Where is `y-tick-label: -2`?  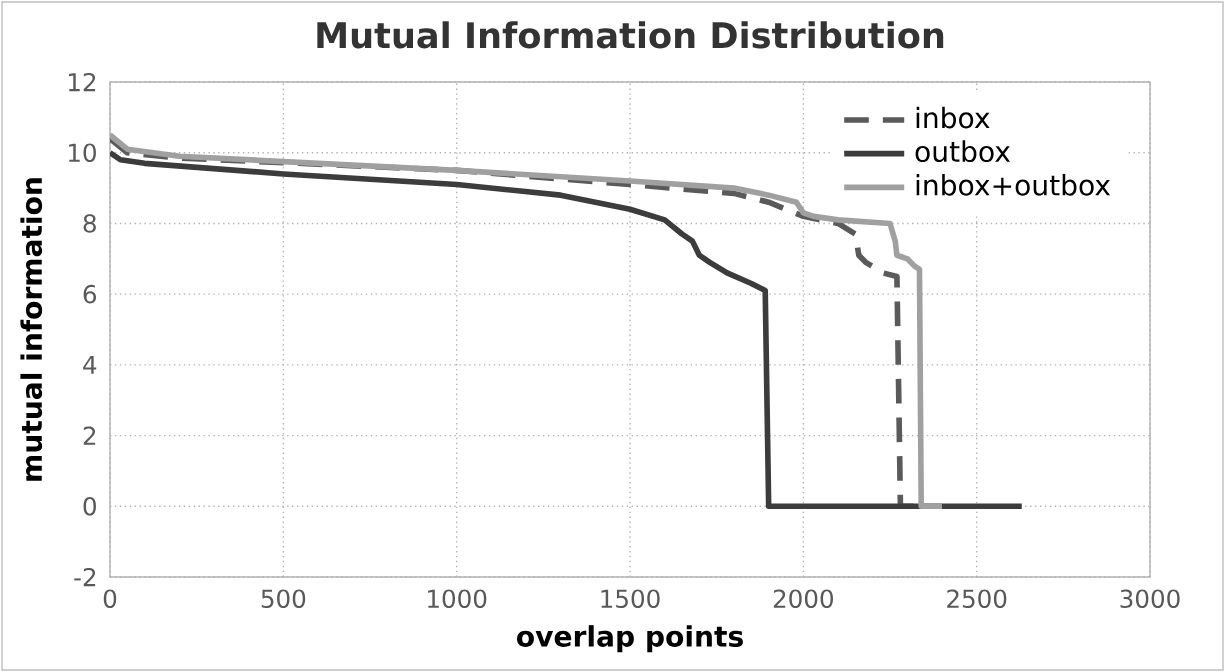
y-tick-label: -2 is located at coordinates (85, 577).